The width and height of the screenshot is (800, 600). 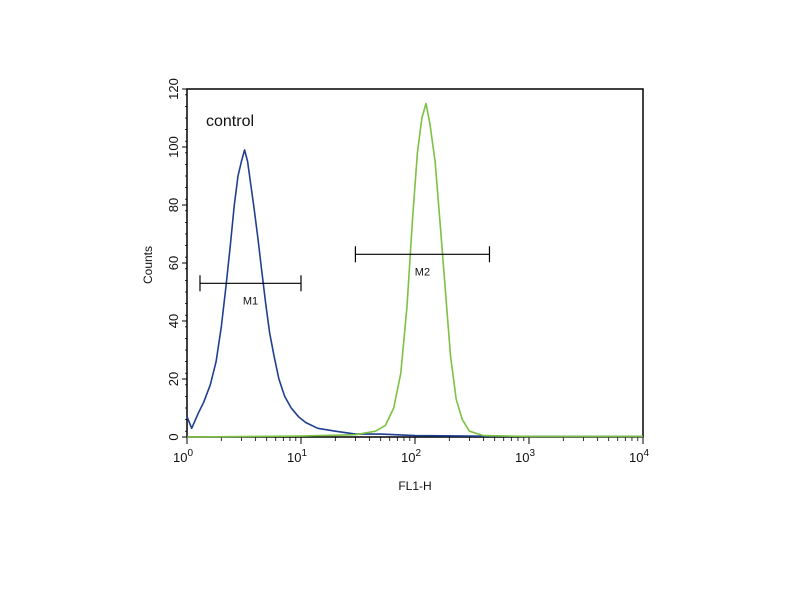 What do you see at coordinates (173, 321) in the screenshot?
I see `y-tick-label: 40` at bounding box center [173, 321].